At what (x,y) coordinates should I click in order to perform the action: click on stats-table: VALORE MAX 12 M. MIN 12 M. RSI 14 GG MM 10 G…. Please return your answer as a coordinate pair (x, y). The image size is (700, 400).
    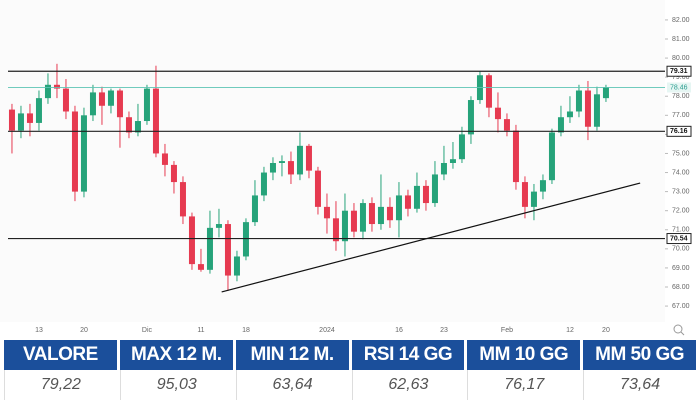
    Looking at the image, I should click on (350, 370).